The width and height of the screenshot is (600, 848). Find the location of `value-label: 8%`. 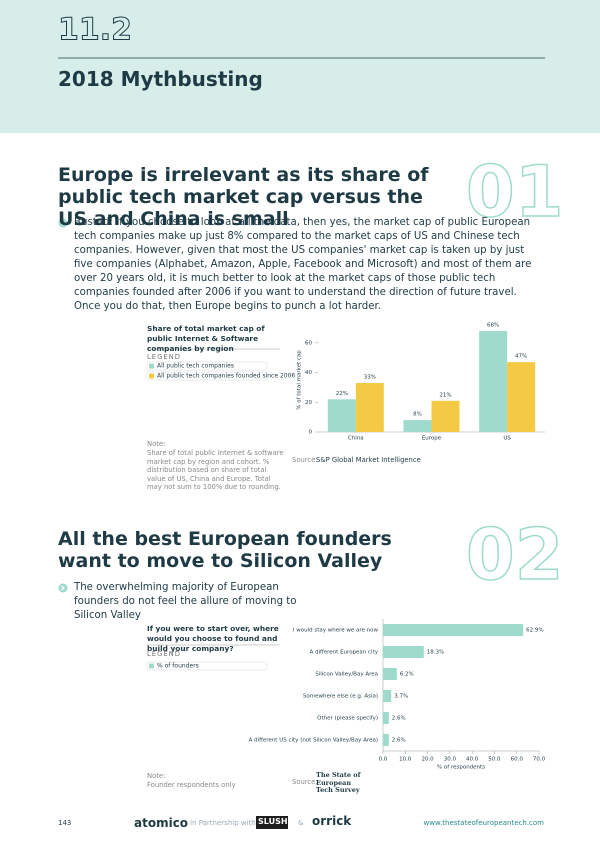

value-label: 8% is located at coordinates (417, 415).